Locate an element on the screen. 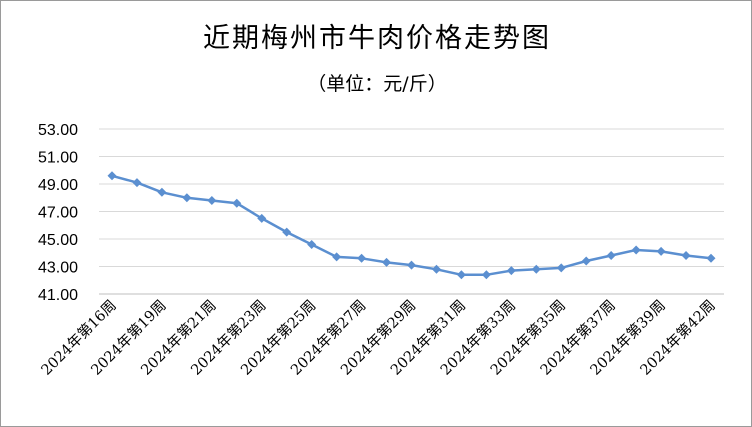  y-axis-tick-labels: 53.00 51.00 49.00 47.00 45.00 43.00 41.00 is located at coordinates (58, 213).